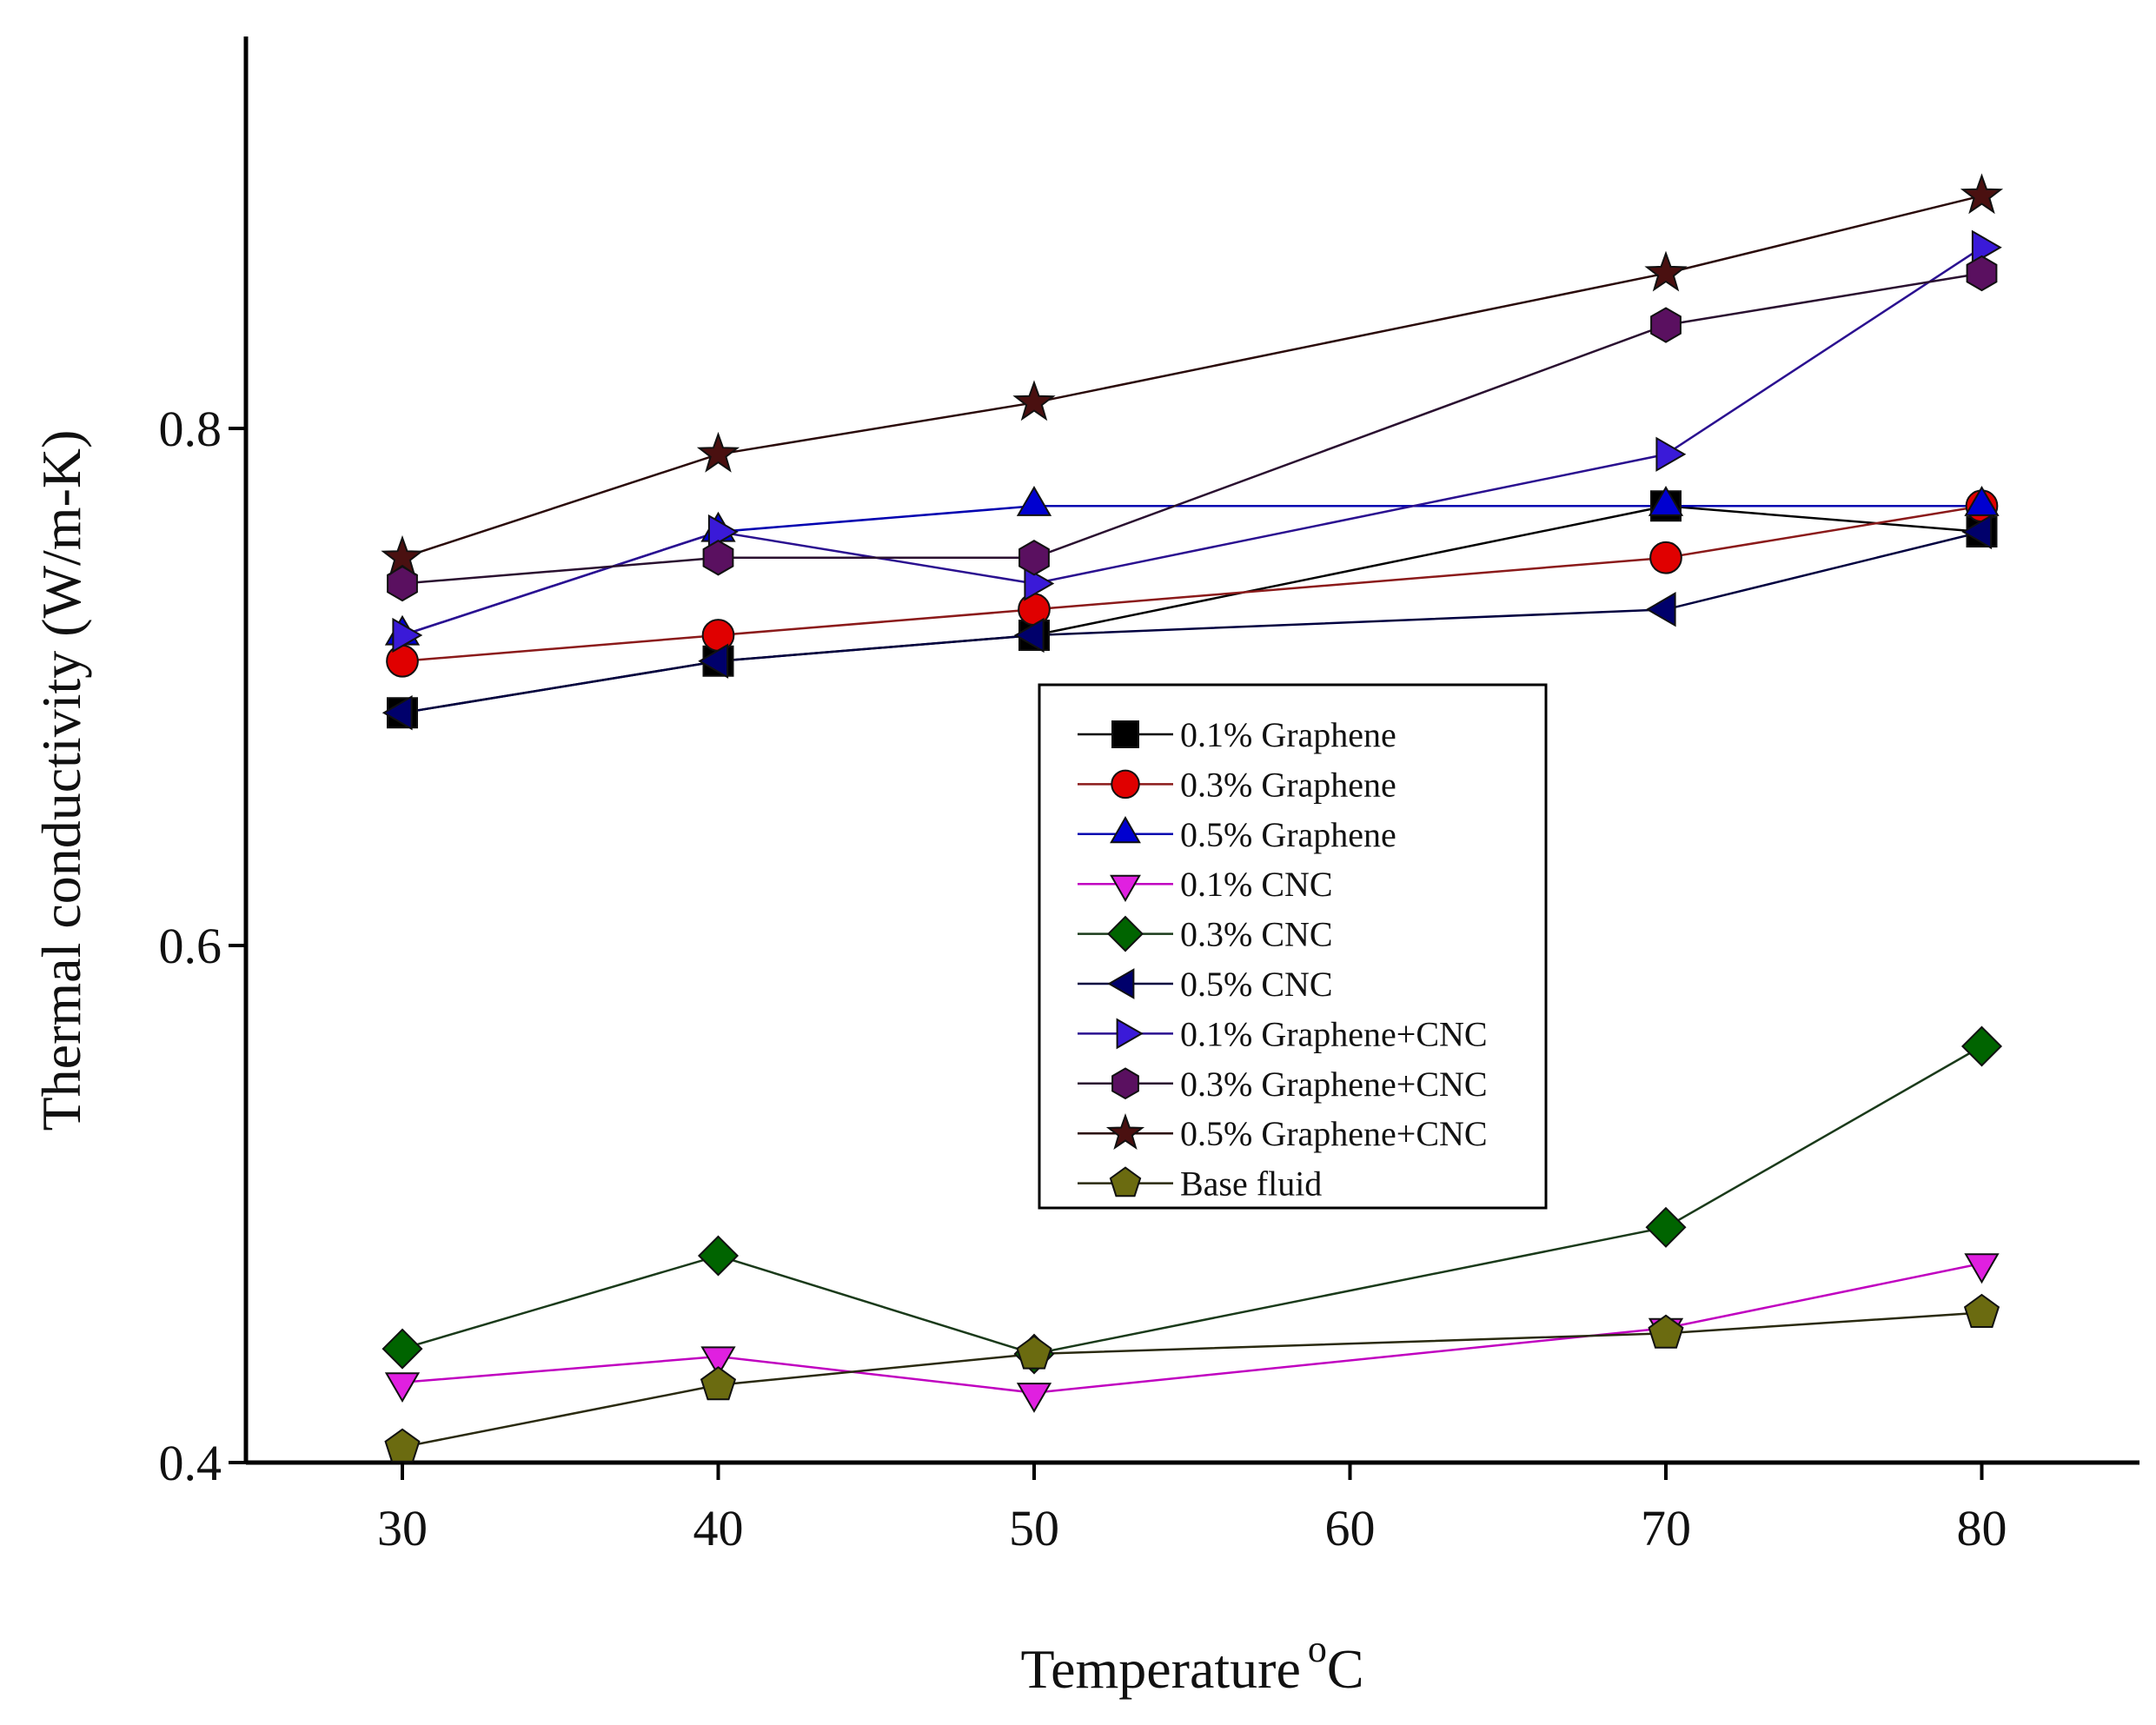  I want to click on x-tick-label: 60, so click(1350, 1528).